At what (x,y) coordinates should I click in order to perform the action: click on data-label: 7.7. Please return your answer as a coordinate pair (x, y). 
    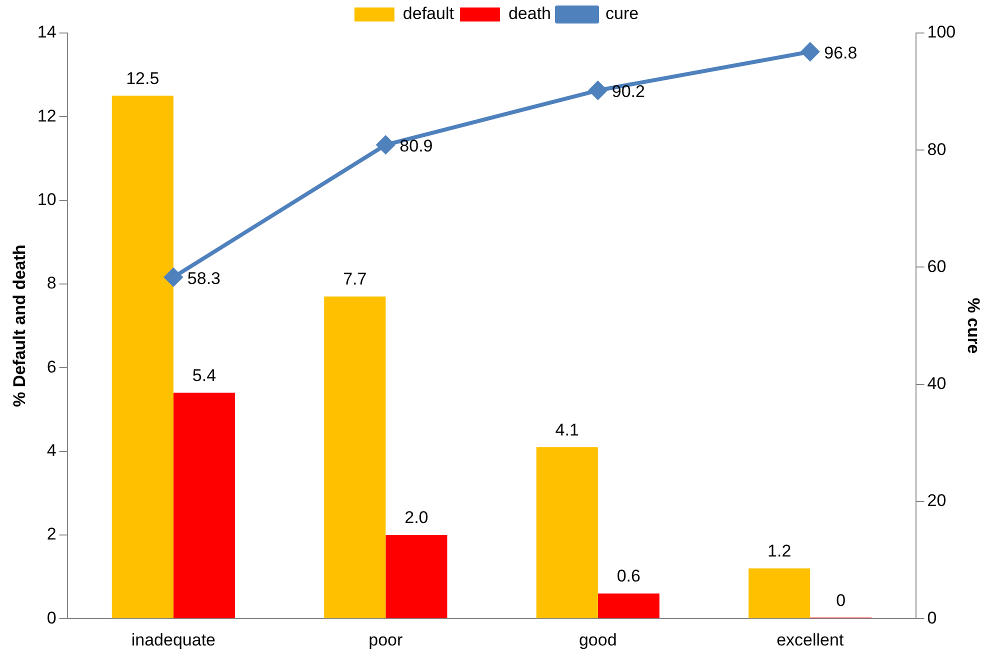
    Looking at the image, I should click on (355, 279).